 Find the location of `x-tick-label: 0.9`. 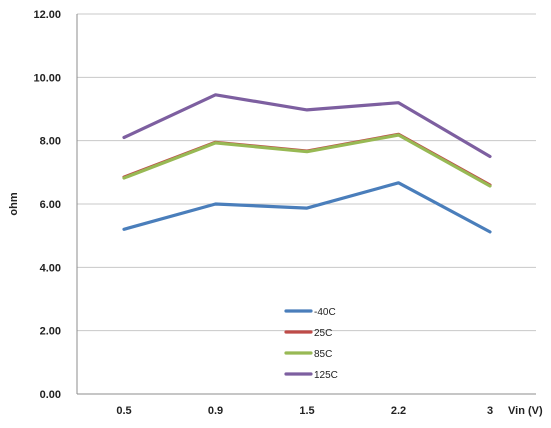

x-tick-label: 0.9 is located at coordinates (215, 411).